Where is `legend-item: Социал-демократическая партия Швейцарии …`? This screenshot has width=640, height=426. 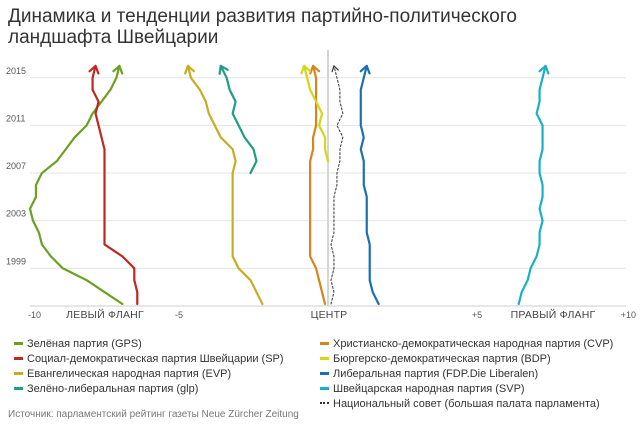 legend-item: Социал-демократическая партия Швейцарии … is located at coordinates (149, 359).